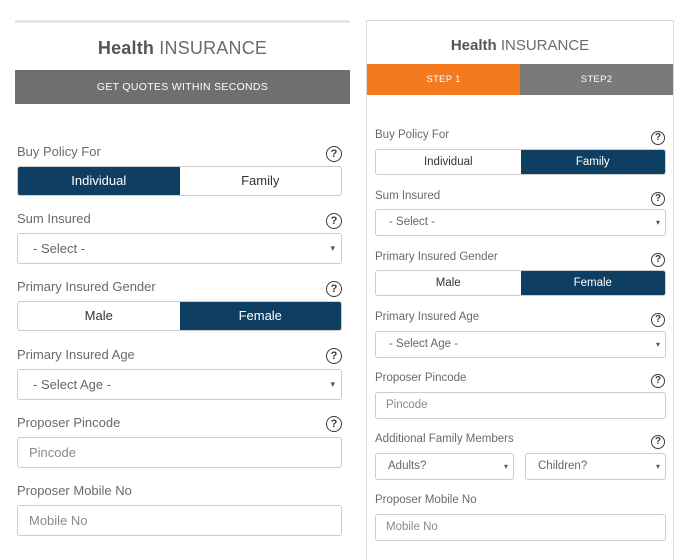  Describe the element at coordinates (444, 439) in the screenshot. I see `family-members-label: Additional Family Members` at that location.